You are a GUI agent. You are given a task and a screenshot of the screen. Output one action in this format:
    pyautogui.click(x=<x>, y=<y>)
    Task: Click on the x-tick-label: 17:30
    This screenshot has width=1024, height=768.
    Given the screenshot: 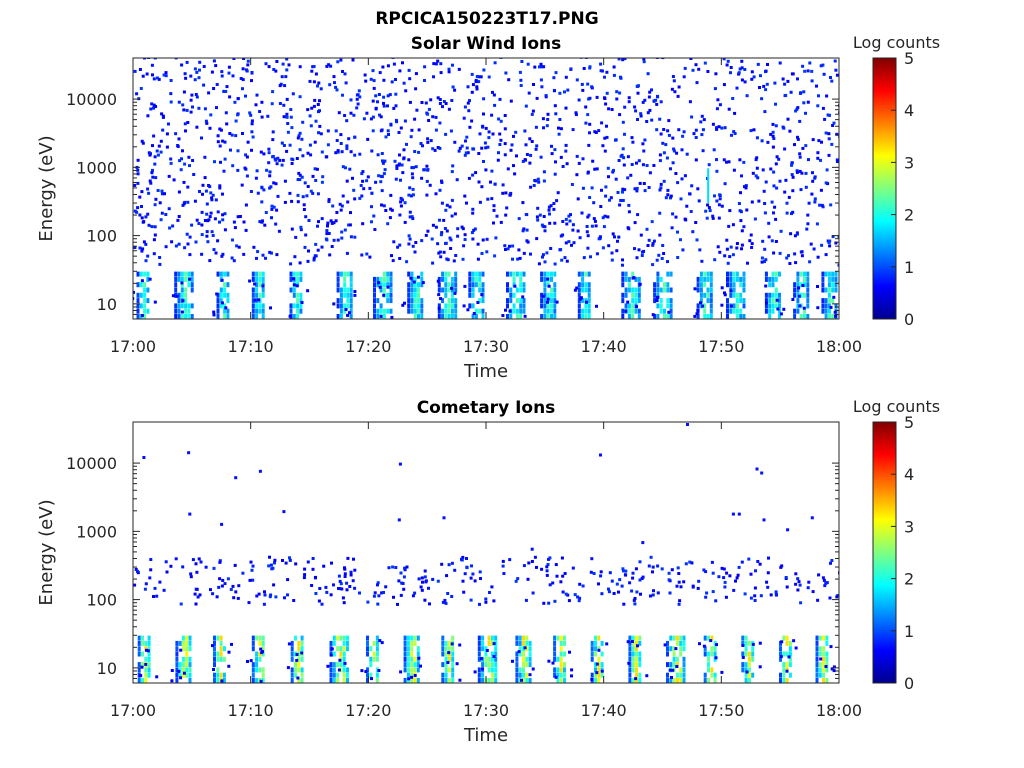 What is the action you would take?
    pyautogui.click(x=486, y=346)
    